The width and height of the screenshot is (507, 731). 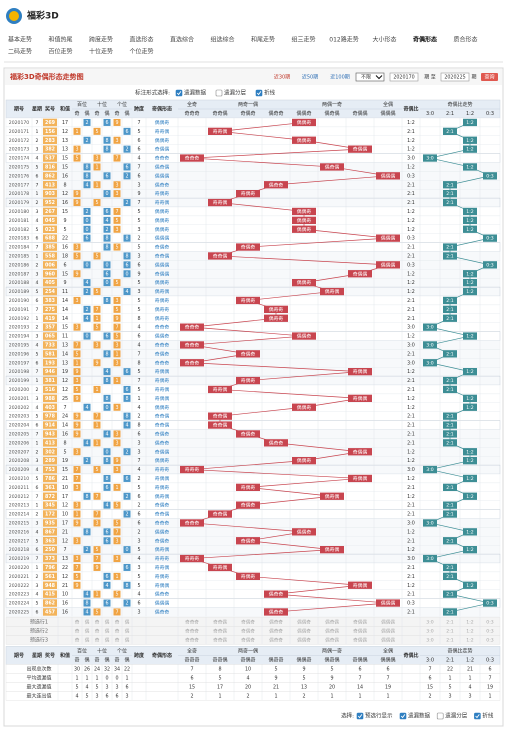 I want to click on nav-tab: 基本走势, so click(x=20, y=40).